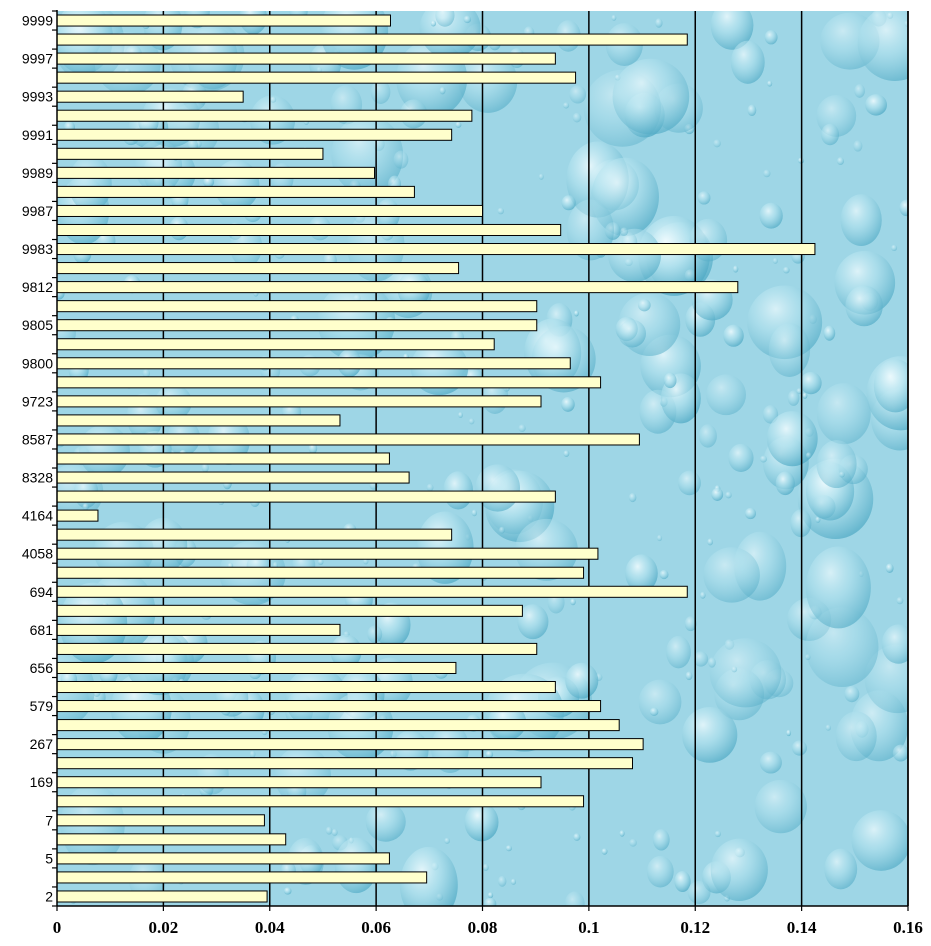  I want to click on x-tick-labels: 0 0.02 0.04 0.06 0.08 0.1 0.12 0.14 0.16, so click(488, 927).